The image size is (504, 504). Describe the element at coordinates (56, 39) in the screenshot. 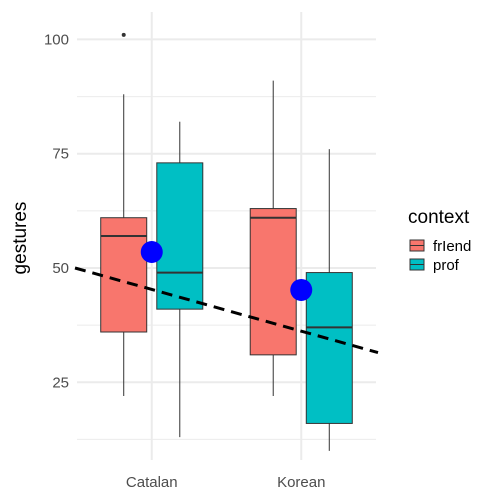

I see `y-tick-label: 100` at that location.